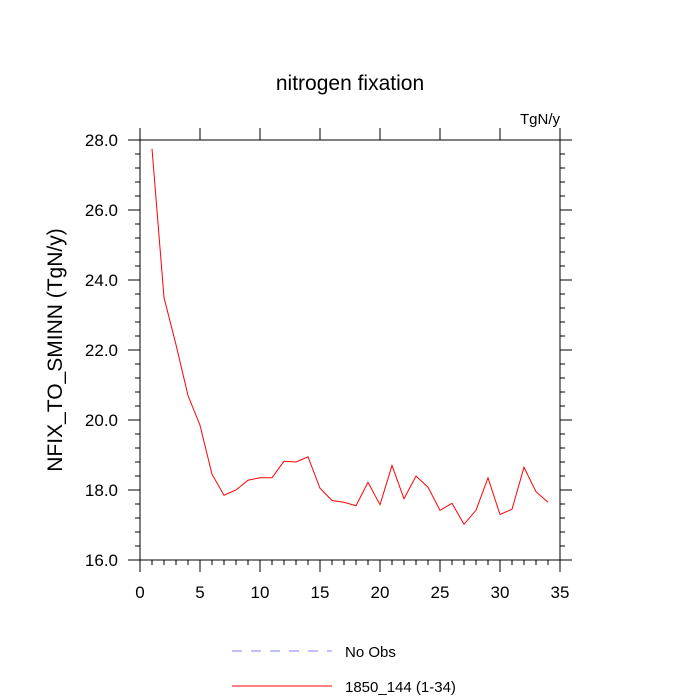  I want to click on y-tick-label: 22.0, so click(101, 350).